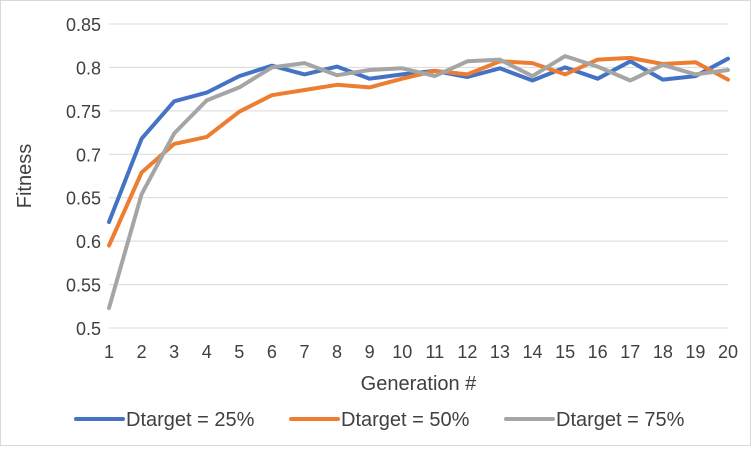 This screenshot has width=751, height=450. Describe the element at coordinates (88, 242) in the screenshot. I see `y-tick-label: 0.6` at that location.